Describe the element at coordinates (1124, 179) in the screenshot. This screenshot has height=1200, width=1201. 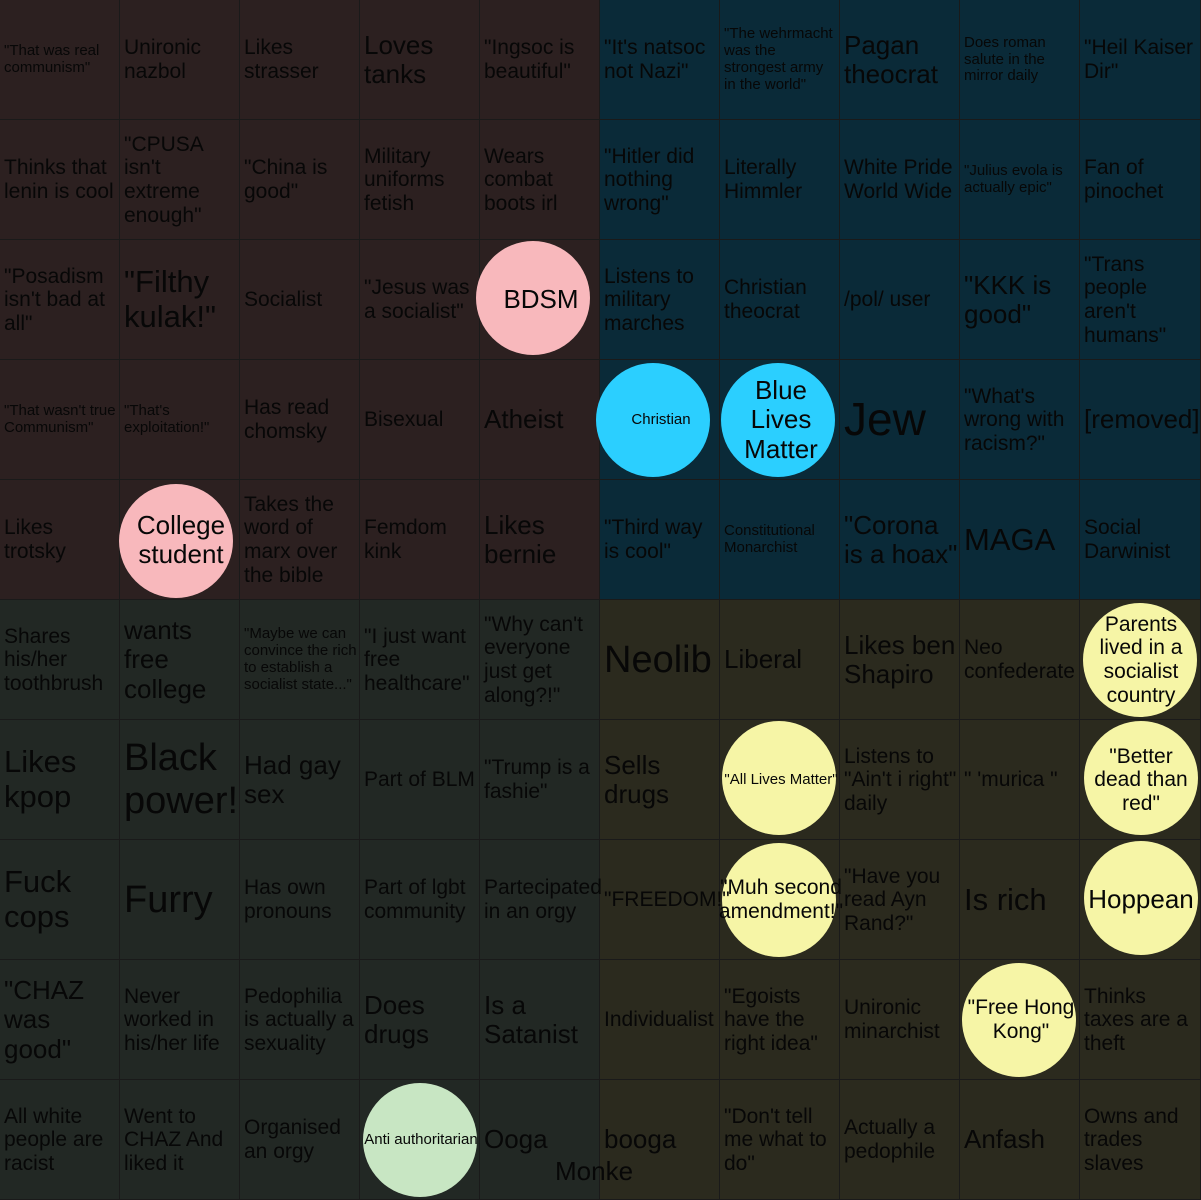
I see `bingo-cell-label: Fan of pinochet` at that location.